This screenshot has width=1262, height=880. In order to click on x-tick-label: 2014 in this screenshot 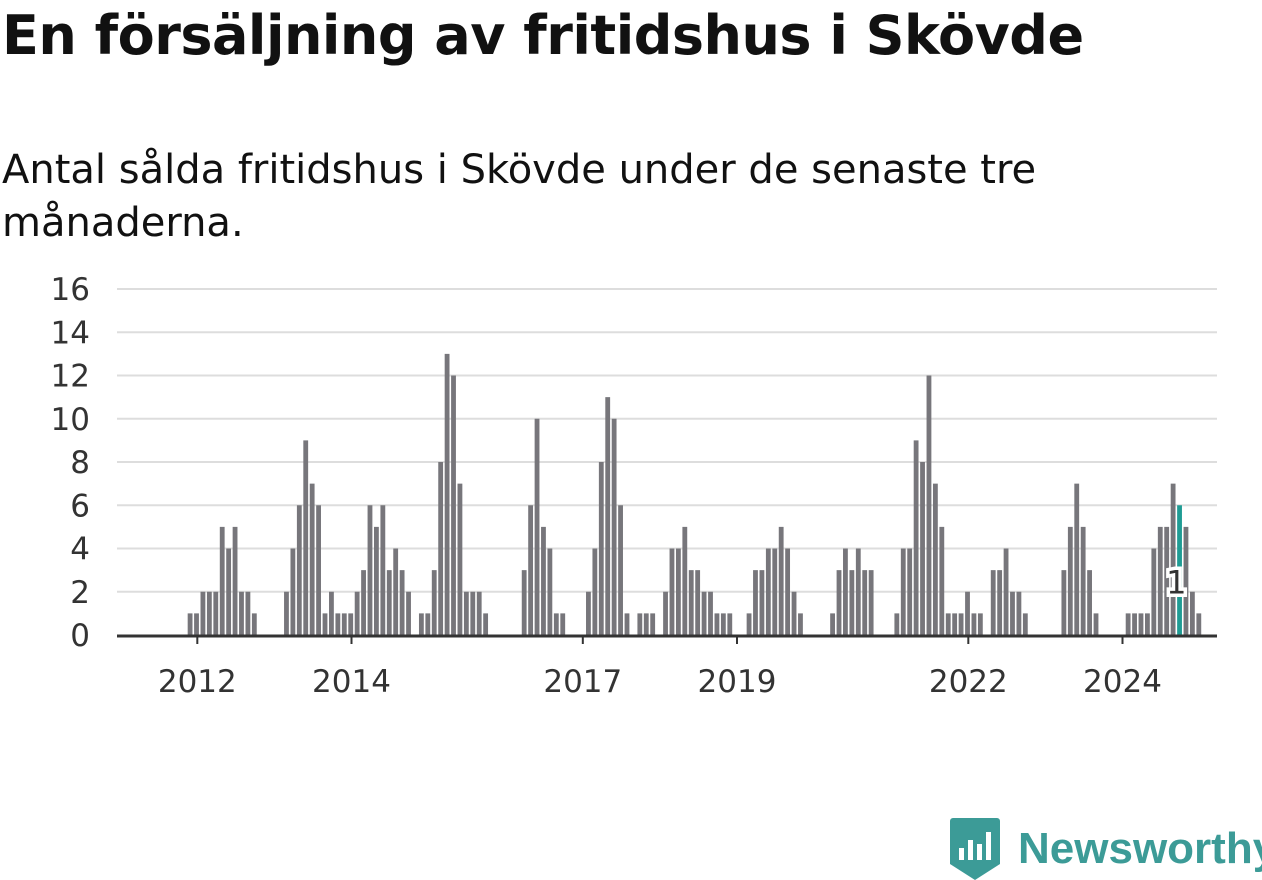, I will do `click(351, 682)`.